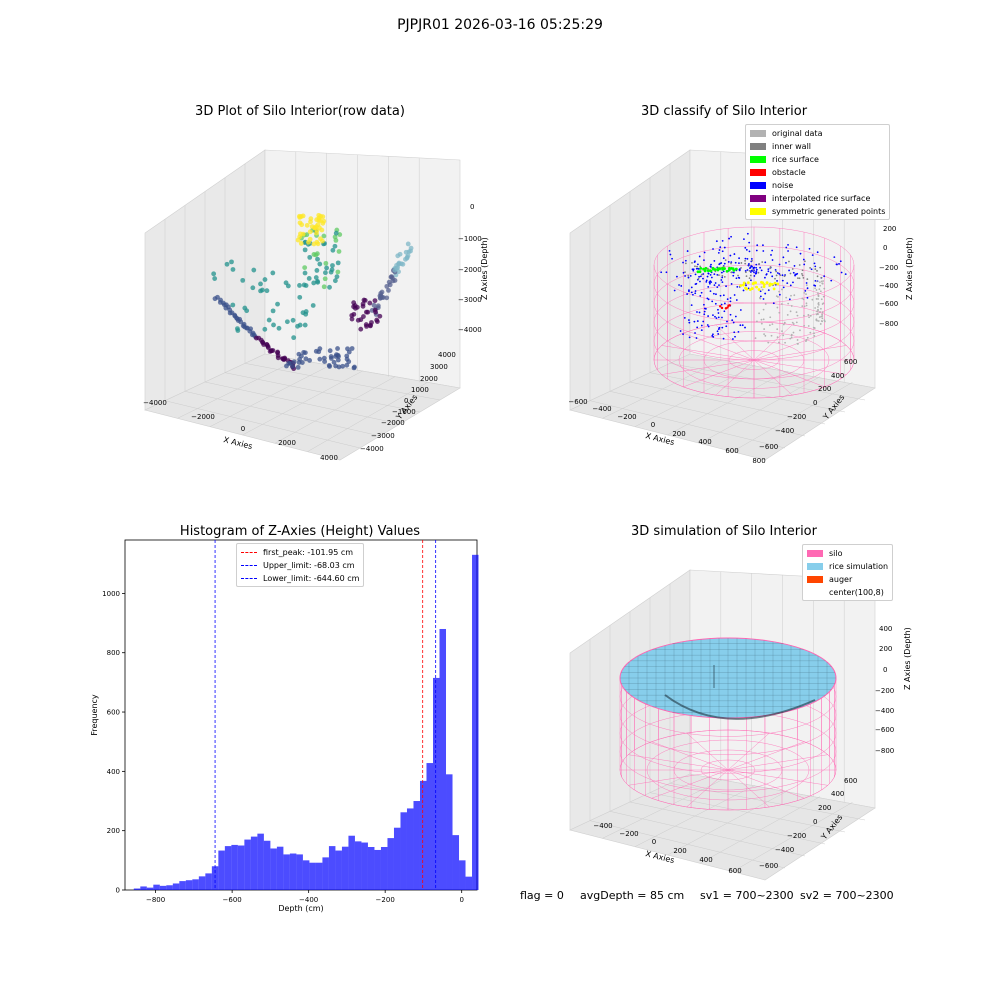 This screenshot has height=1000, width=1000. What do you see at coordinates (240, 430) in the screenshot?
I see `panel1-x-ticks: −4000 −2000 0 2000 4000` at bounding box center [240, 430].